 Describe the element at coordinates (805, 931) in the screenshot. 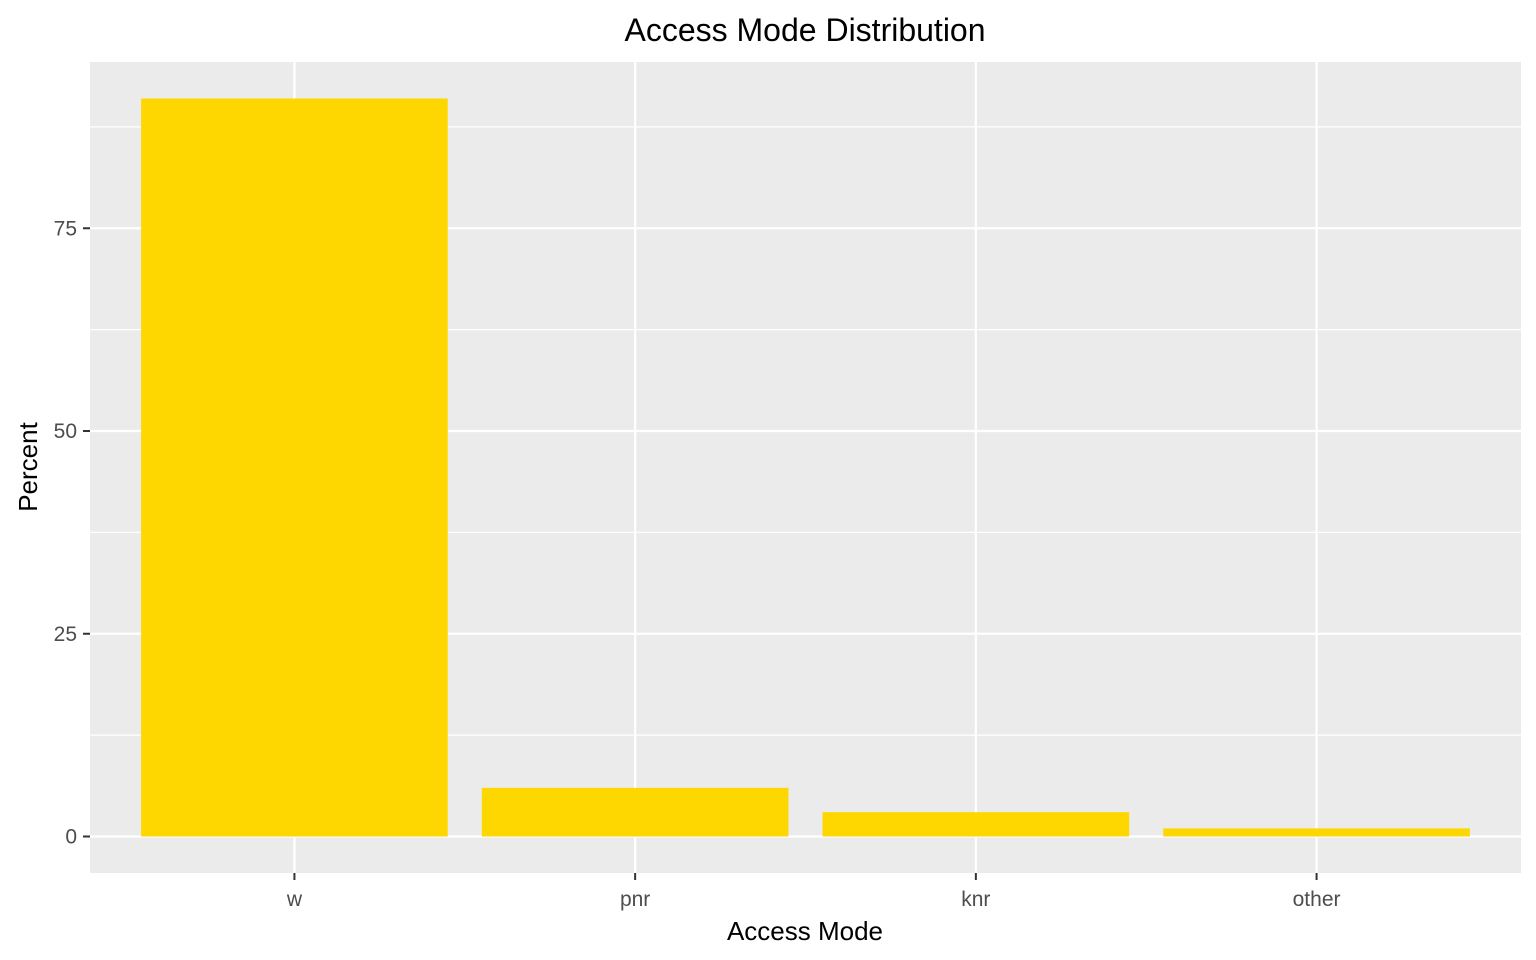

I see `x-axis-title: Access Mode` at that location.